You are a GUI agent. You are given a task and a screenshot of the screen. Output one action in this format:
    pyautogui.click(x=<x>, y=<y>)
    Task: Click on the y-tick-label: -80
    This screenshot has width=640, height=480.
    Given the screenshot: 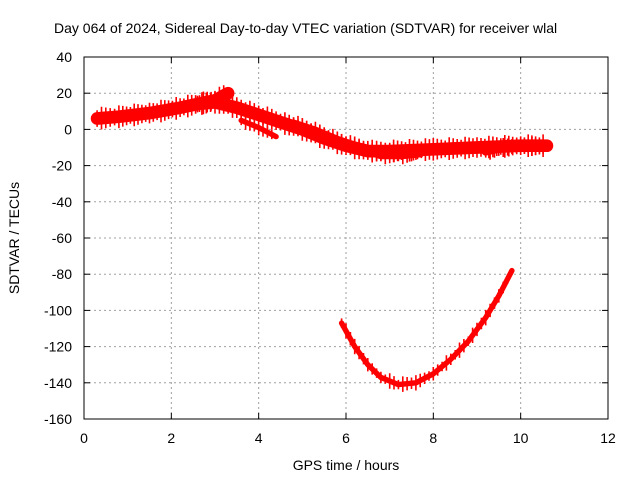 What is the action you would take?
    pyautogui.click(x=62, y=274)
    